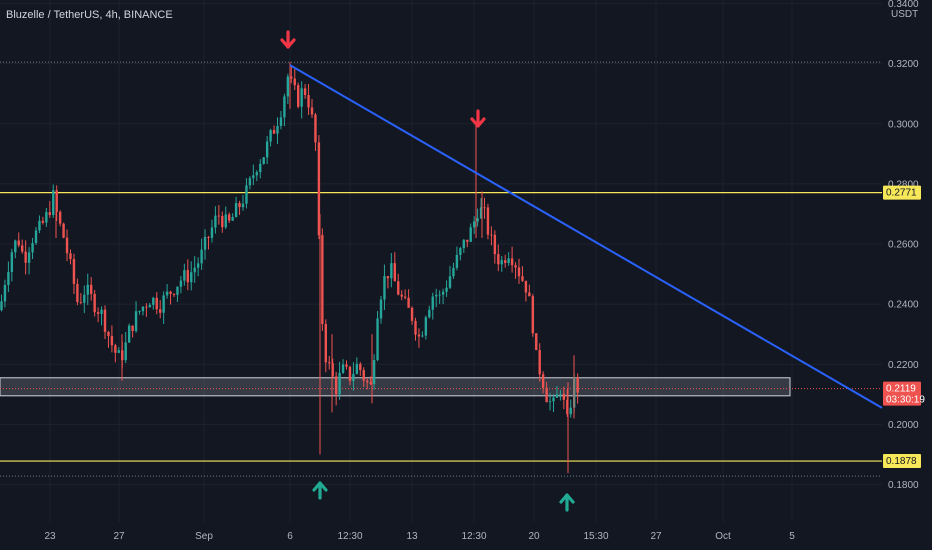  I want to click on price-tick-label: 0.2600, so click(903, 245).